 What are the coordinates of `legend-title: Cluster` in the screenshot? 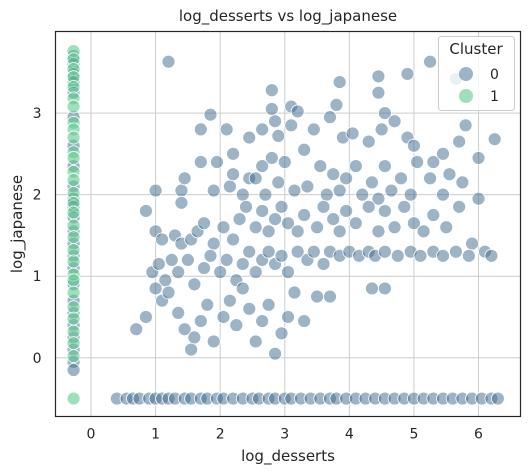 It's located at (476, 49).